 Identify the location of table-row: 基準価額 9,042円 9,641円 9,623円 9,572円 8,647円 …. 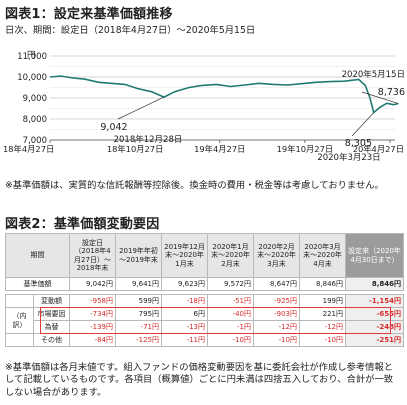
(204, 284).